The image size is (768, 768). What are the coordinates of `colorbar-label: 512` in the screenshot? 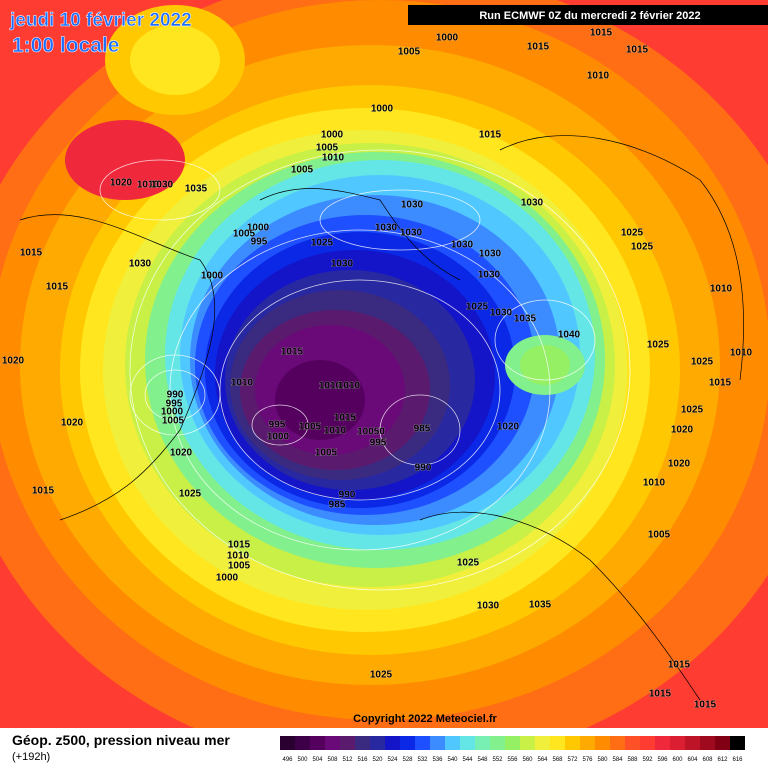 It's located at (347, 760).